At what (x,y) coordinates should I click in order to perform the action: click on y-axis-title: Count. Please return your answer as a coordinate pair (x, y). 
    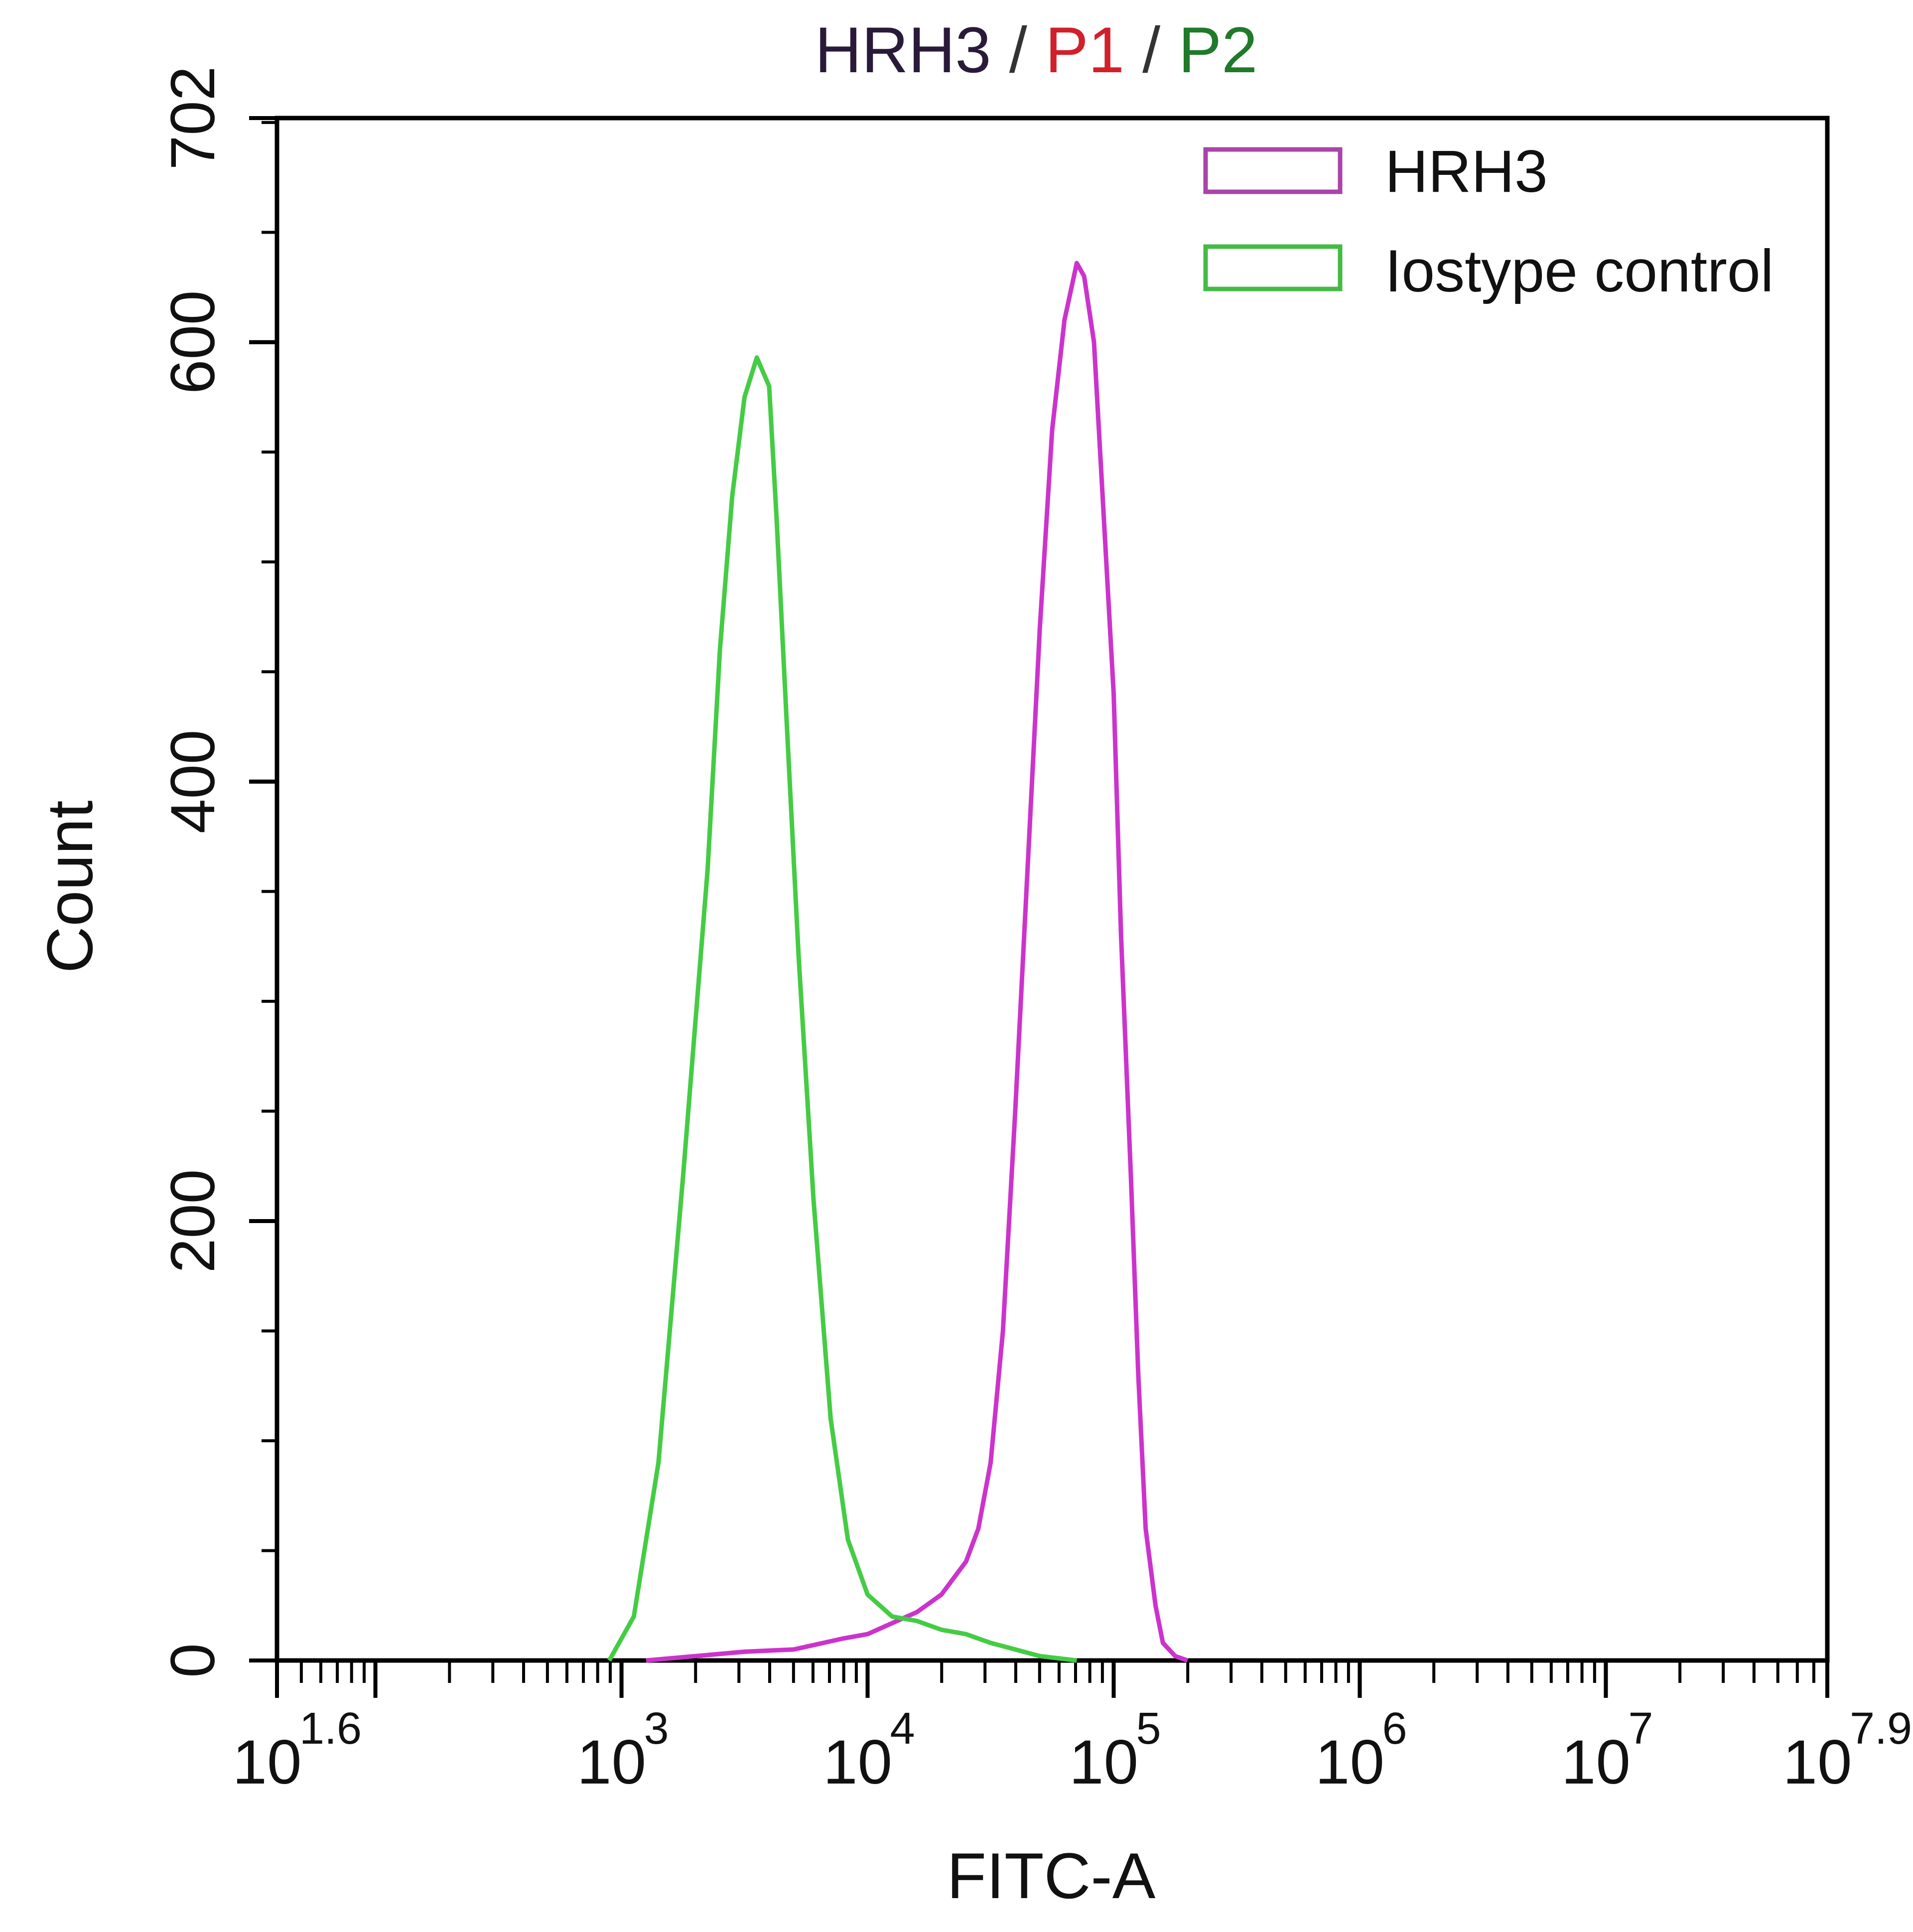
    Looking at the image, I should click on (69, 887).